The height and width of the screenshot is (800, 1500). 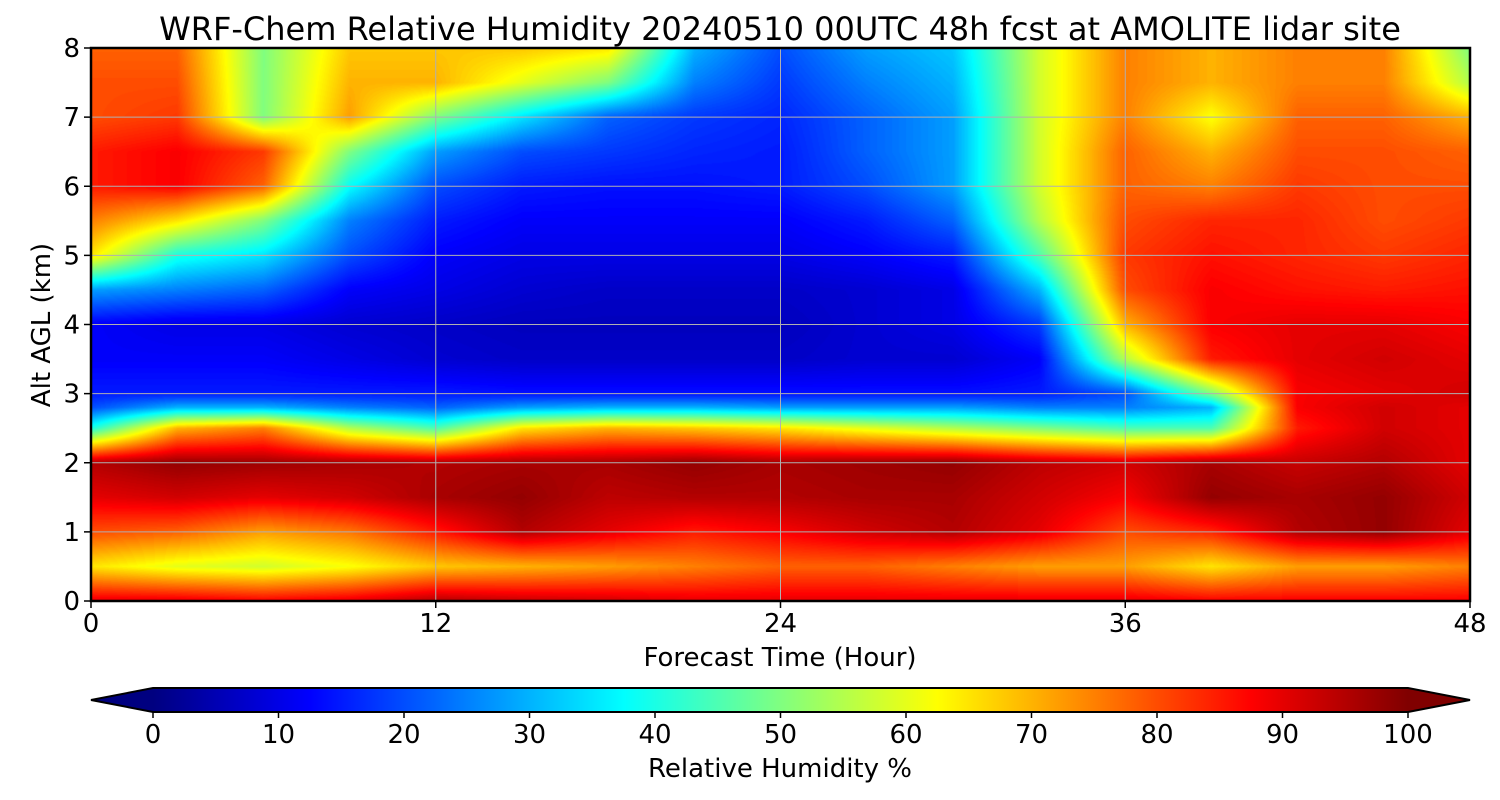 What do you see at coordinates (529, 735) in the screenshot?
I see `colorbar-tick-label: 30` at bounding box center [529, 735].